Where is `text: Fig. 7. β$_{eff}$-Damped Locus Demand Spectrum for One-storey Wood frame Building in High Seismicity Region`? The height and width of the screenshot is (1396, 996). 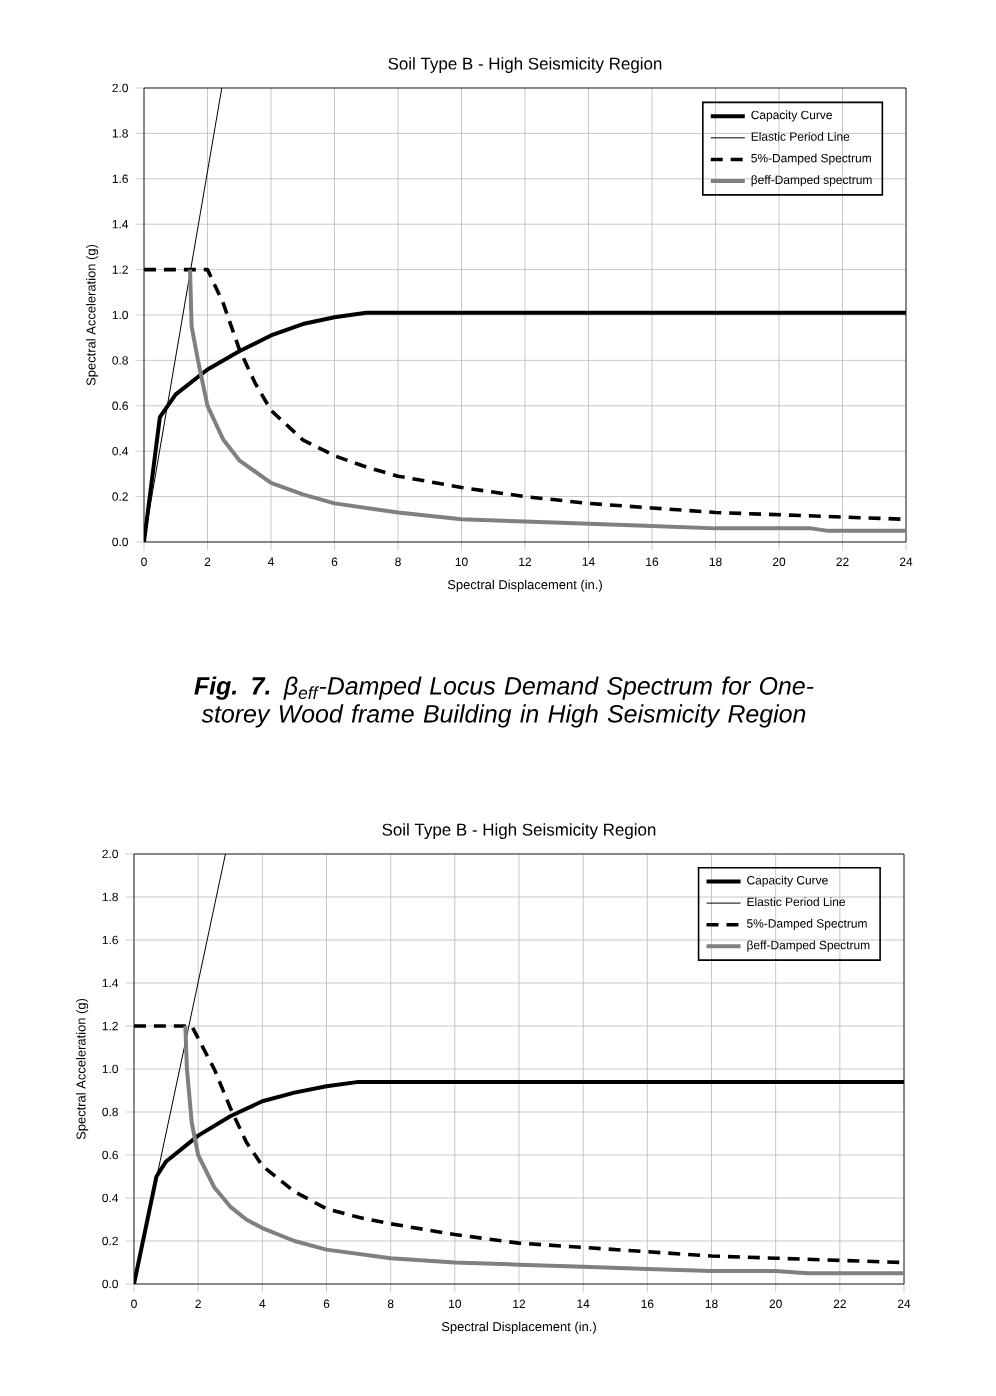
text: Fig. 7. β$_{eff}$-Damped Locus Demand Spectrum for One-storey Wood frame Building in High Seismicity Region is located at coordinates (504, 702).